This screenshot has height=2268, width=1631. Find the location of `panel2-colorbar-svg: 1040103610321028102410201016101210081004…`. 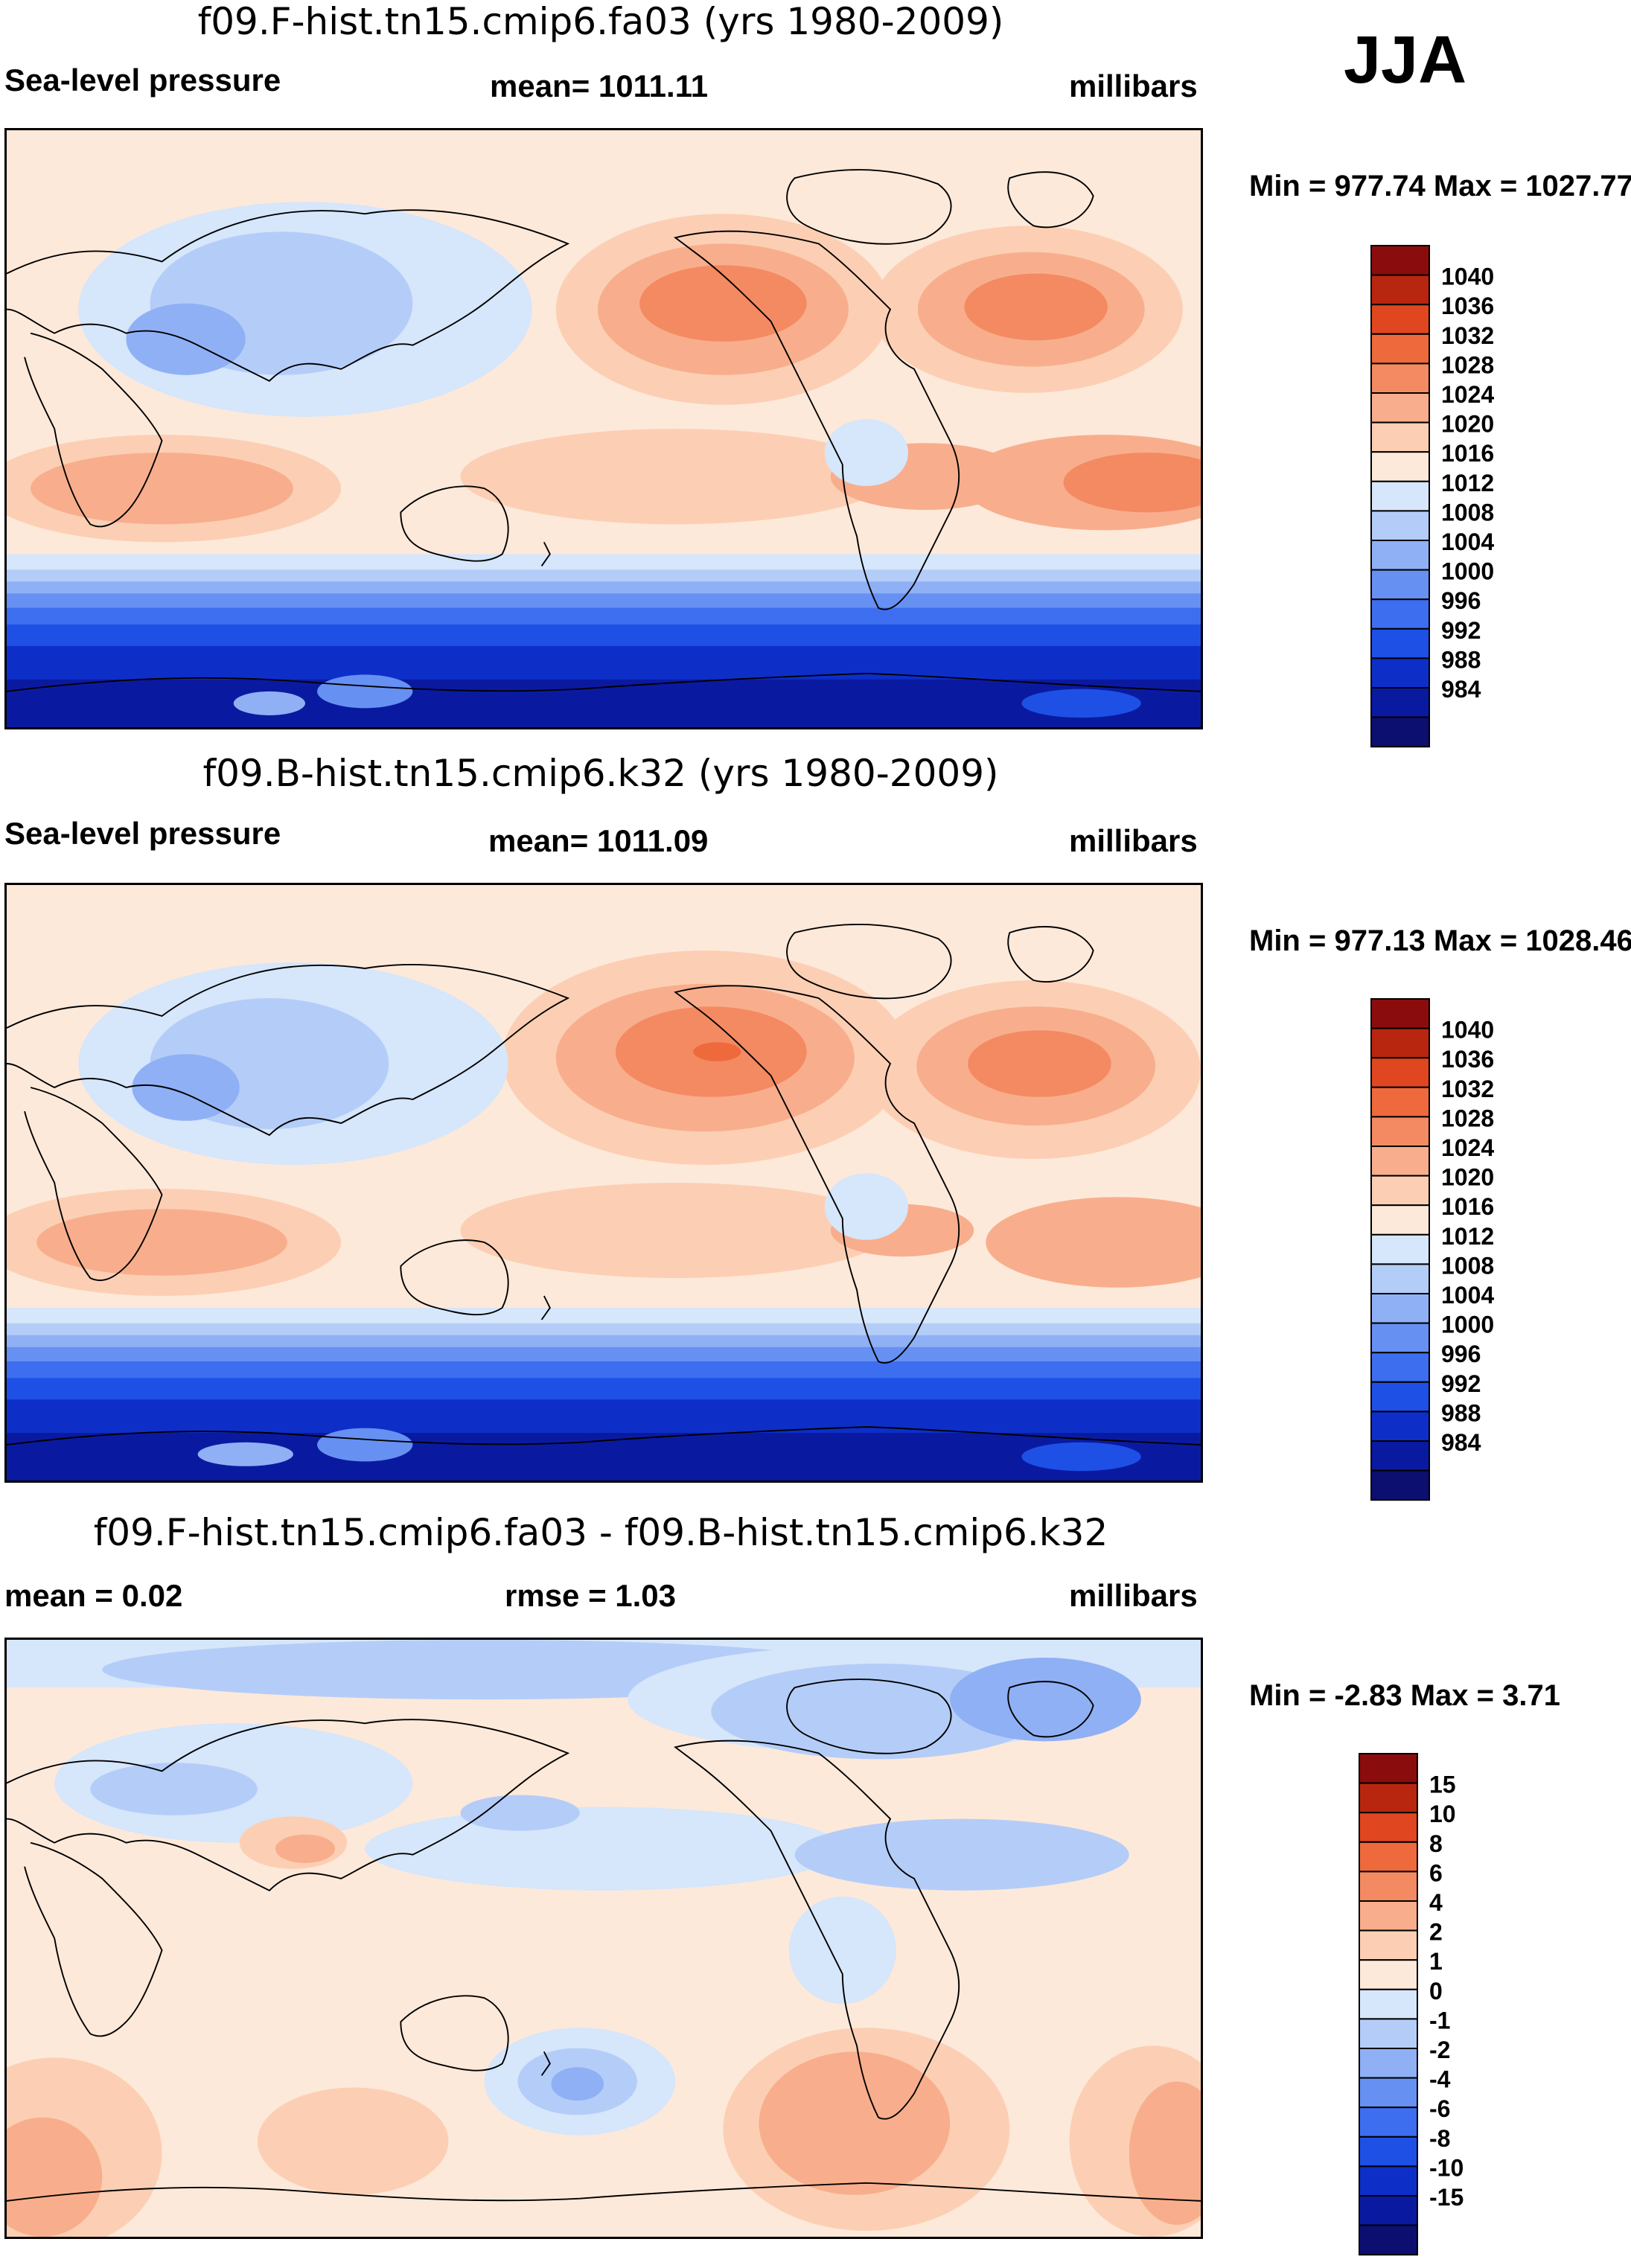

panel2-colorbar-svg: 1040103610321028102410201016101210081004… is located at coordinates (1432, 1249).